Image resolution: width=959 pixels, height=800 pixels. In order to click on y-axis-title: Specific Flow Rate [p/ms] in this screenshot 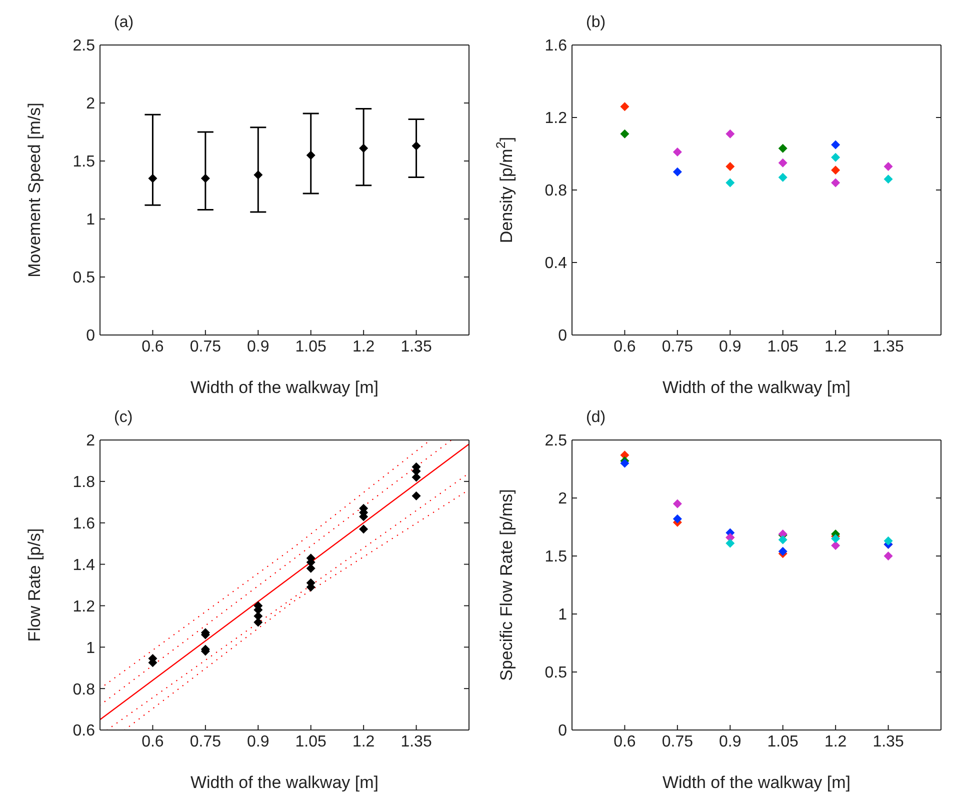, I will do `click(506, 585)`.